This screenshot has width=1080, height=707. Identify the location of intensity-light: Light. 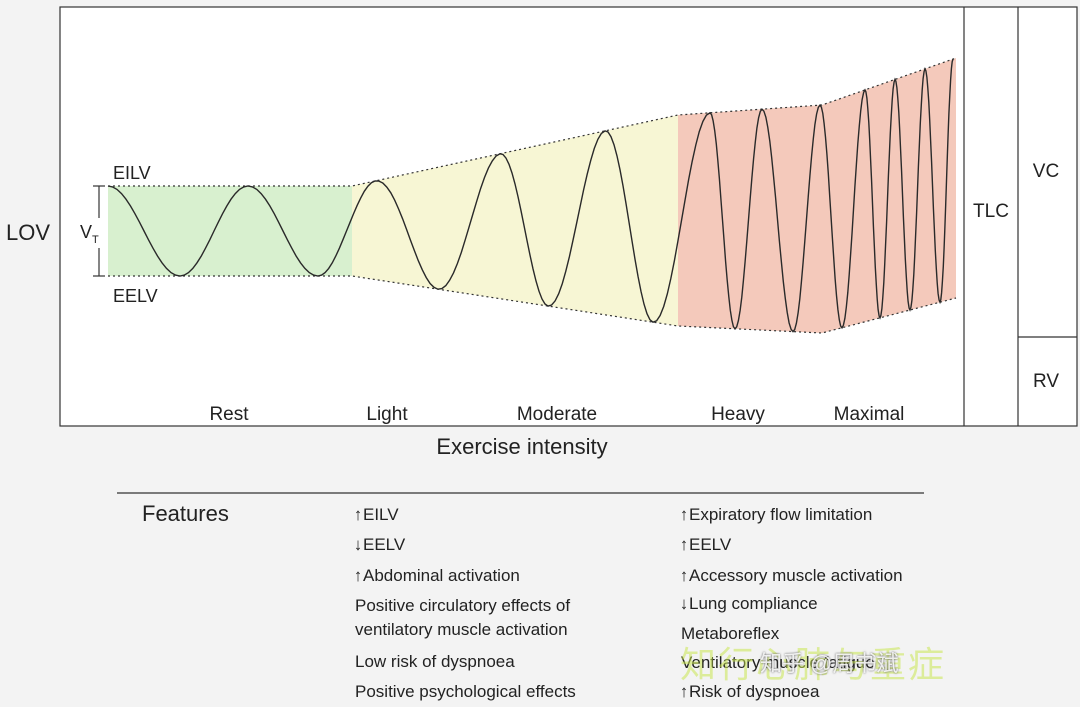
(387, 414).